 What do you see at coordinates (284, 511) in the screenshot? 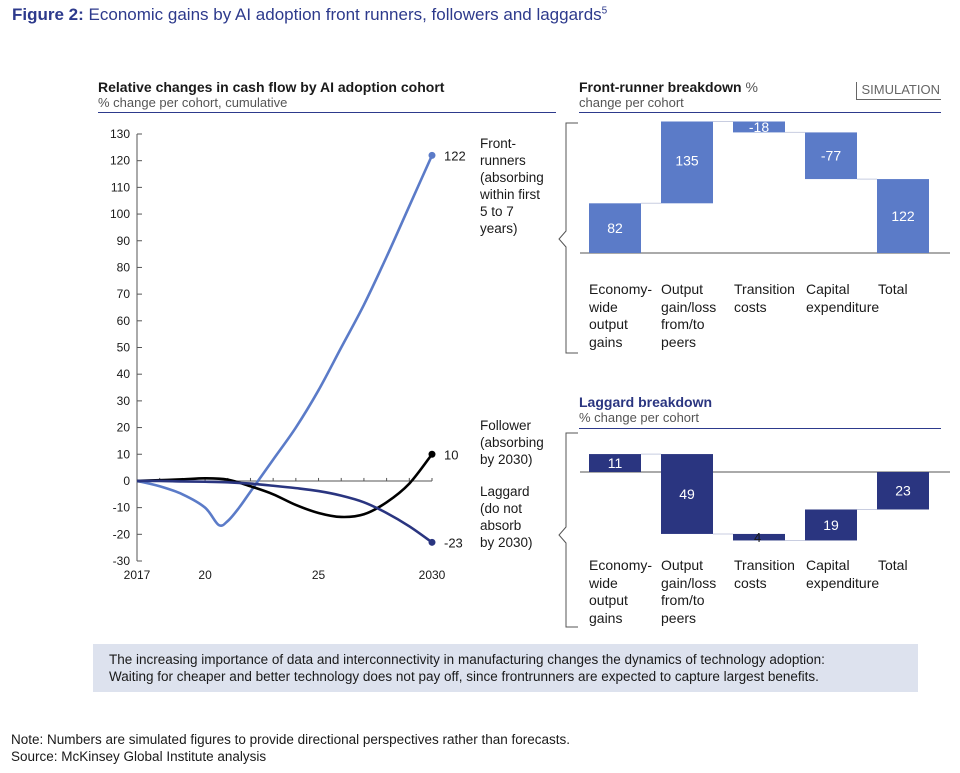
I see `laggard-line` at bounding box center [284, 511].